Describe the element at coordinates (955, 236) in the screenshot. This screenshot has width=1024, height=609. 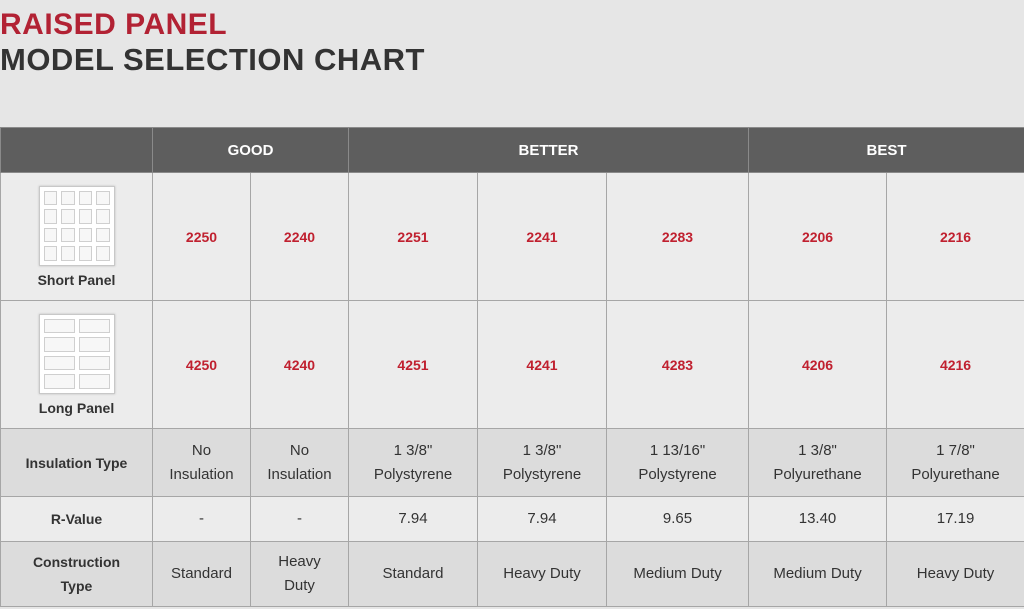
I see `model-code: 2216` at that location.